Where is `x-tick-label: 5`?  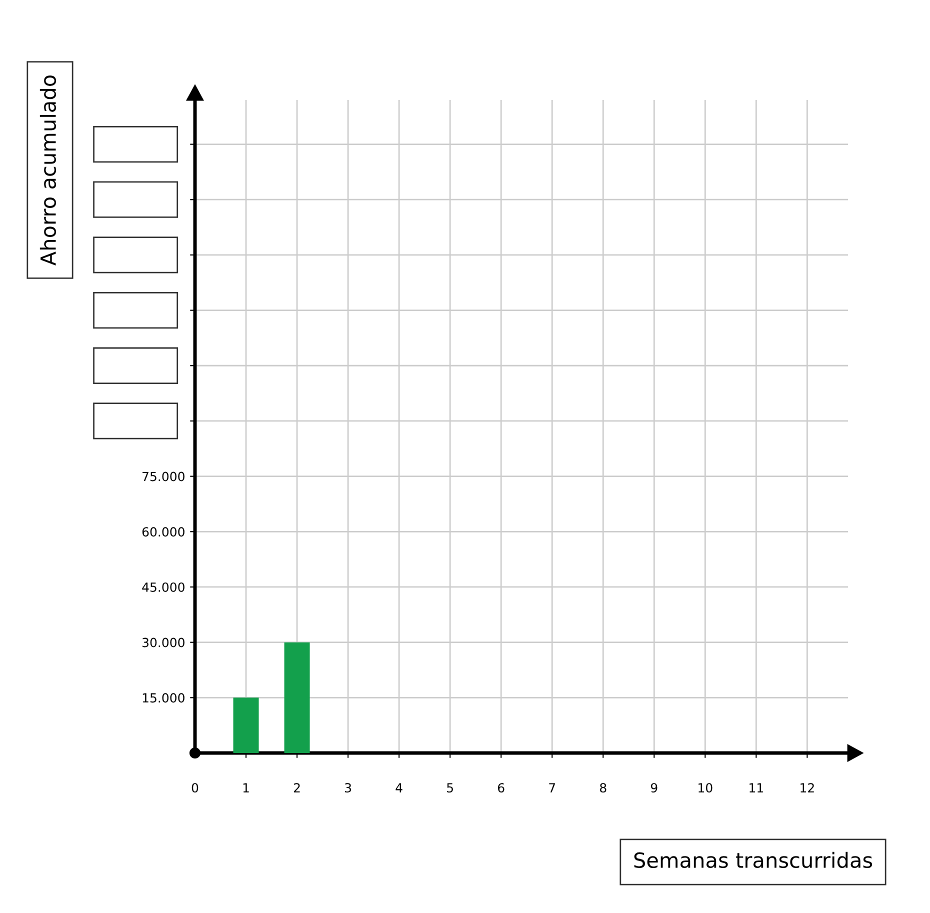 x-tick-label: 5 is located at coordinates (450, 788).